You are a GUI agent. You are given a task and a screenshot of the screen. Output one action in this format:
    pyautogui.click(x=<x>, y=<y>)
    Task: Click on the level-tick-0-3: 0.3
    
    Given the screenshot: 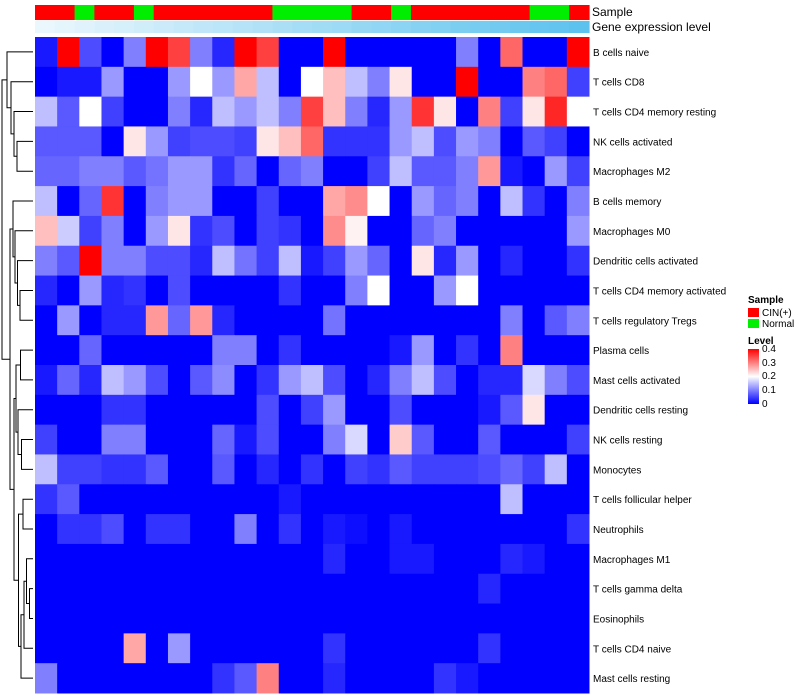 What is the action you would take?
    pyautogui.click(x=769, y=363)
    